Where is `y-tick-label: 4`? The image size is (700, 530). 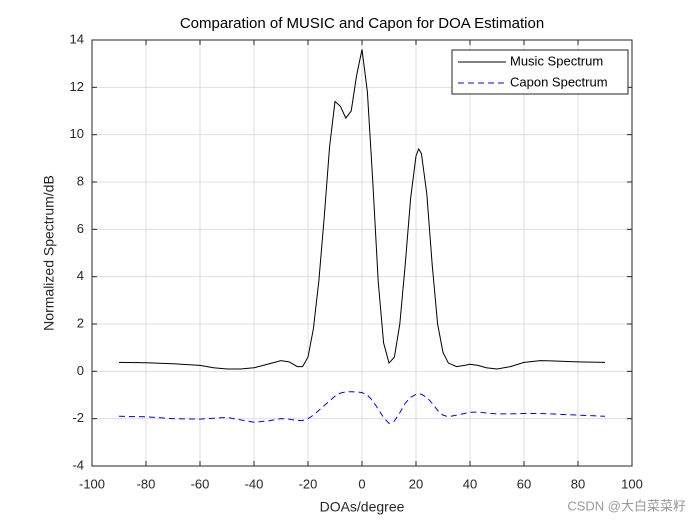
y-tick-label: 4 is located at coordinates (80, 275).